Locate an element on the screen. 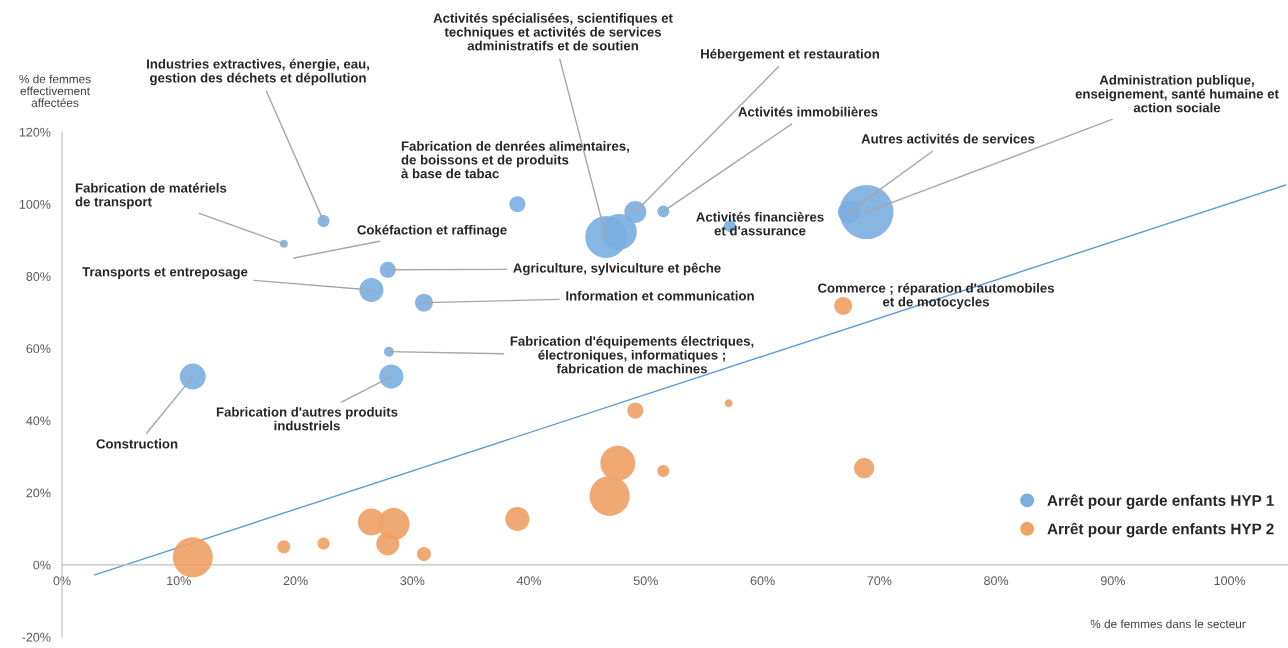 The width and height of the screenshot is (1288, 648). y-tick-label: 120% is located at coordinates (35, 132).